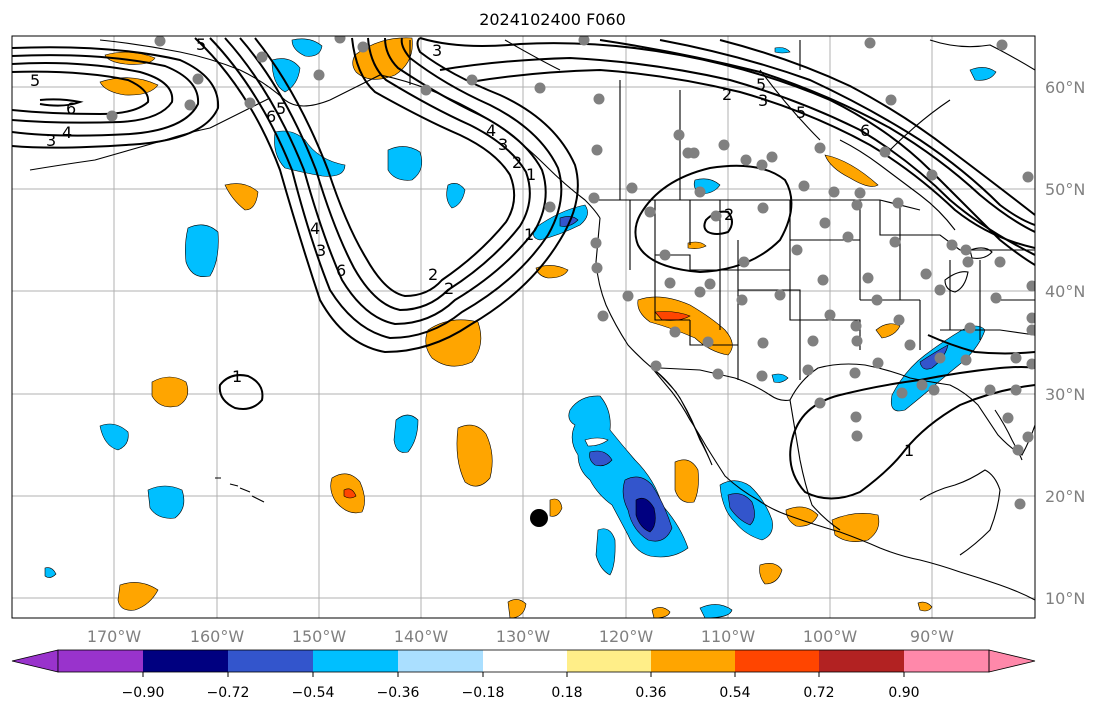  Describe the element at coordinates (143, 693) in the screenshot. I see `colorbar-tick: −0.90` at that location.